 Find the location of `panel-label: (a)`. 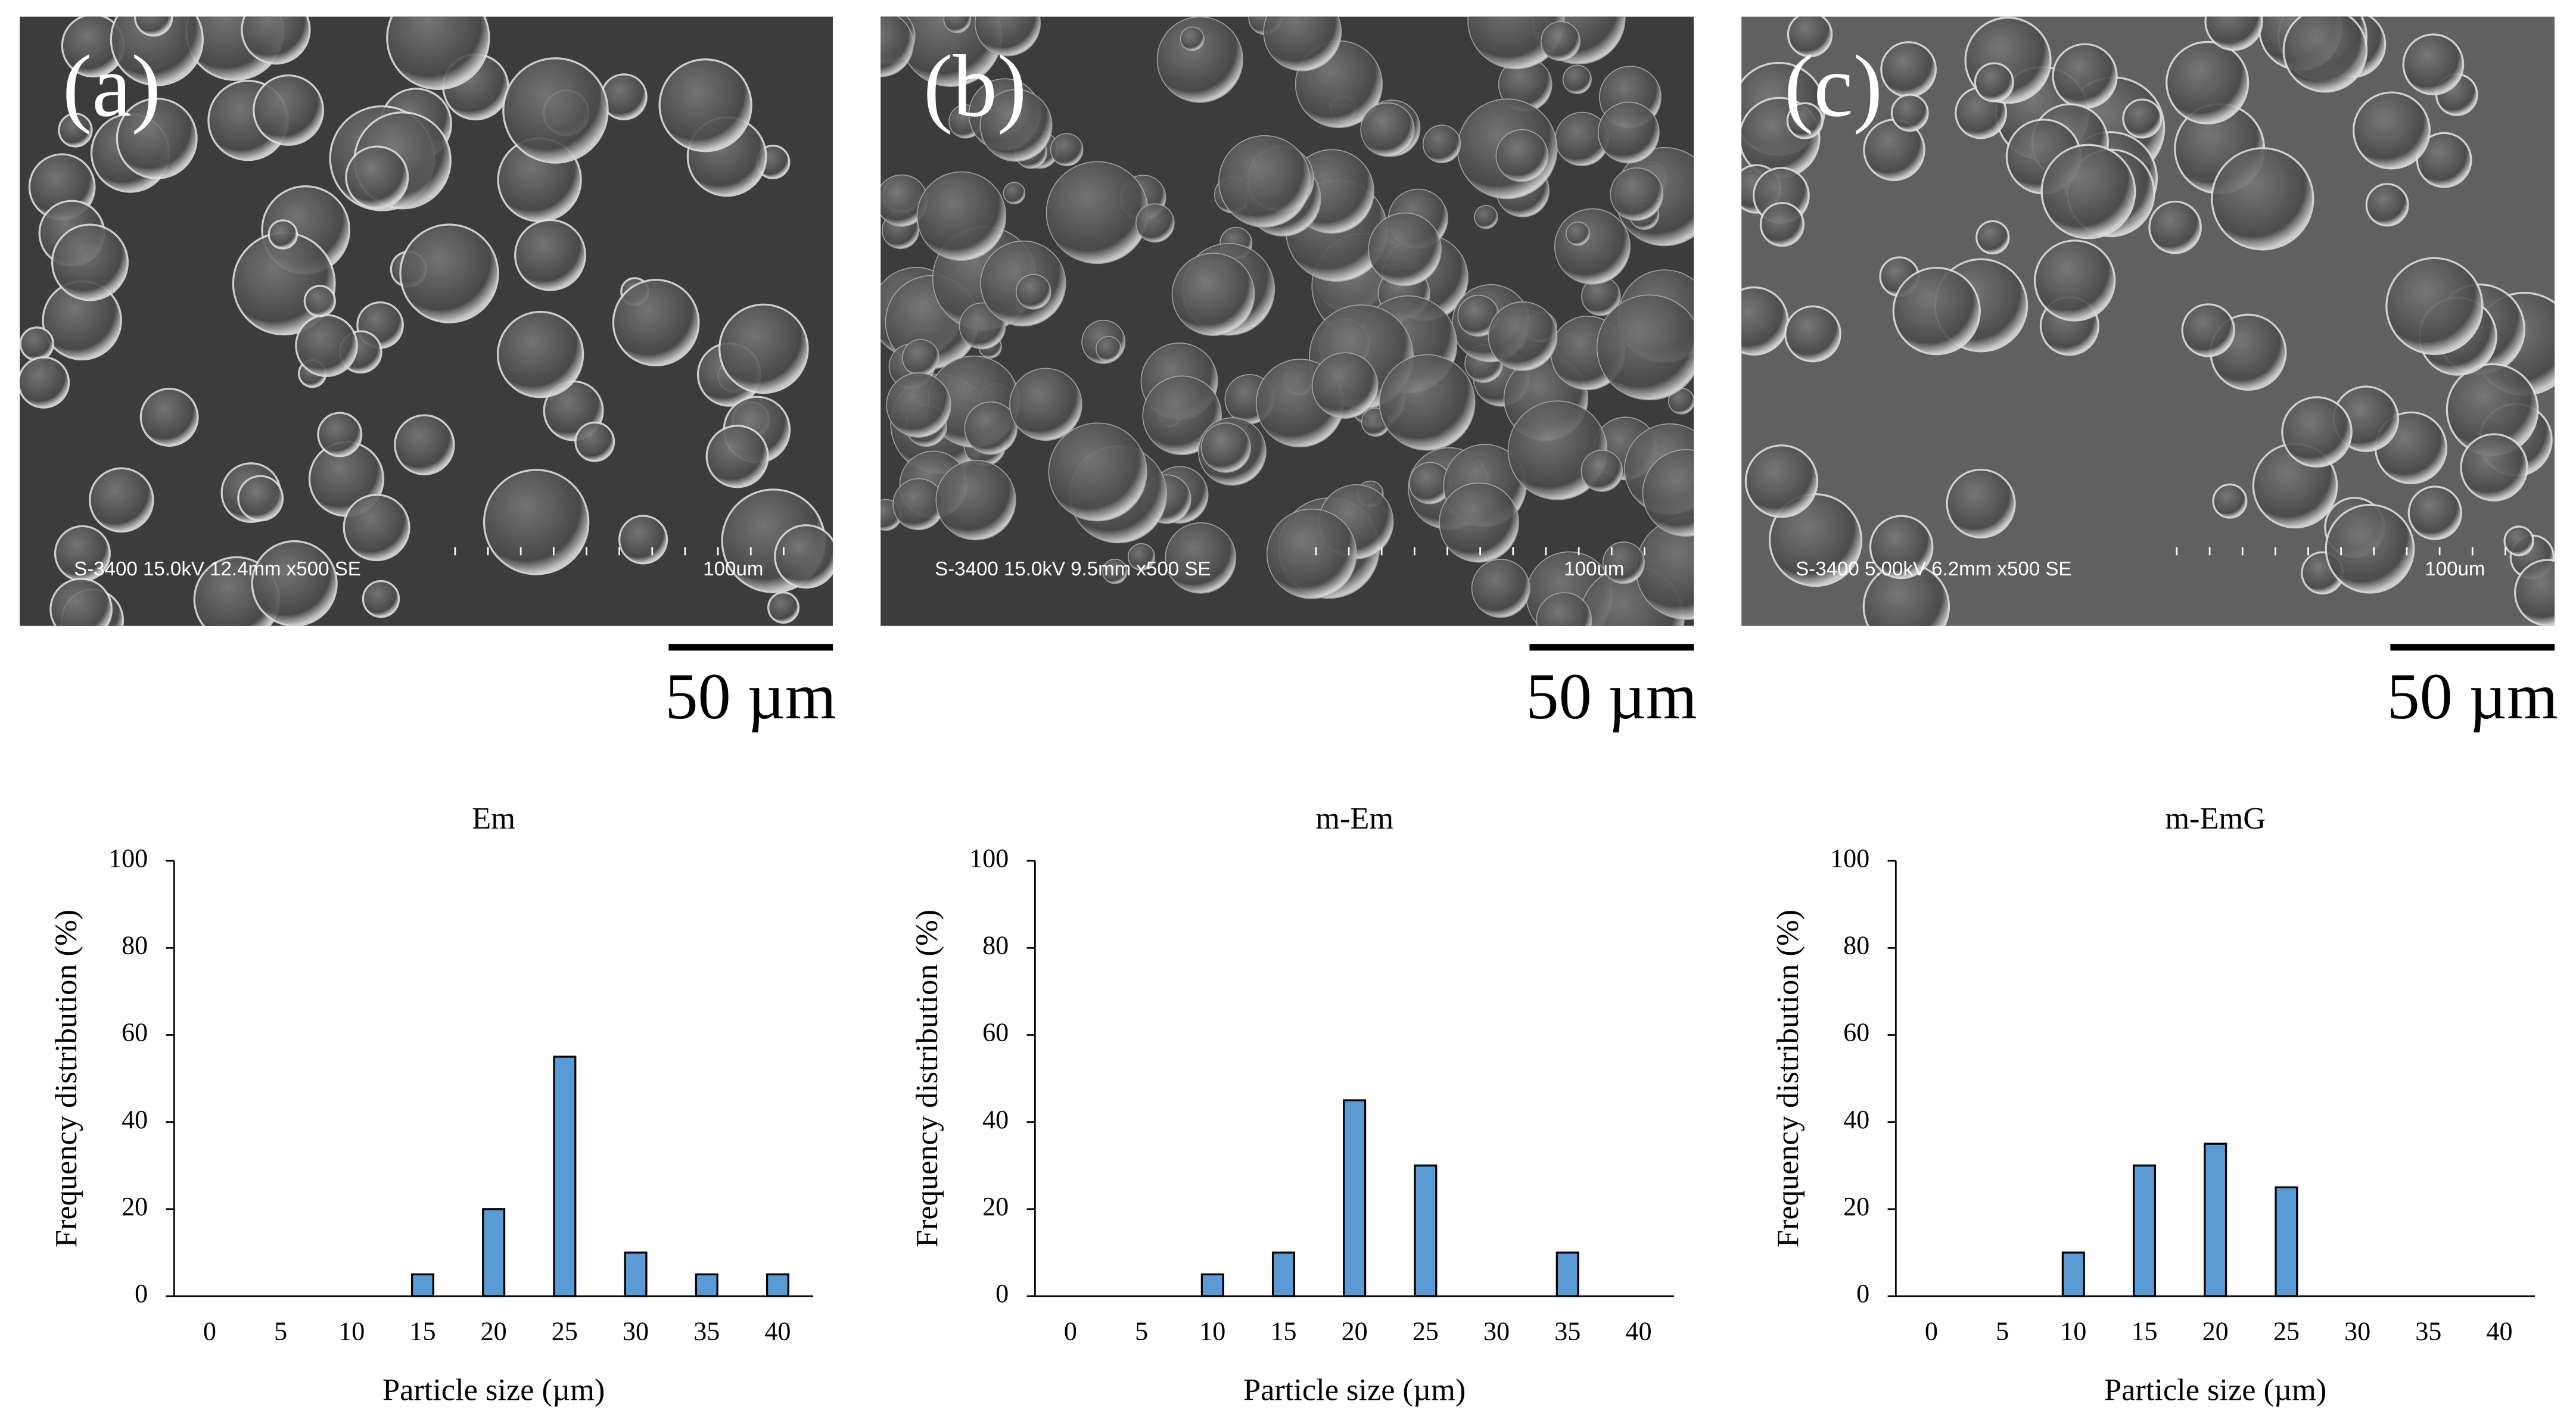

panel-label: (a) is located at coordinates (112, 86).